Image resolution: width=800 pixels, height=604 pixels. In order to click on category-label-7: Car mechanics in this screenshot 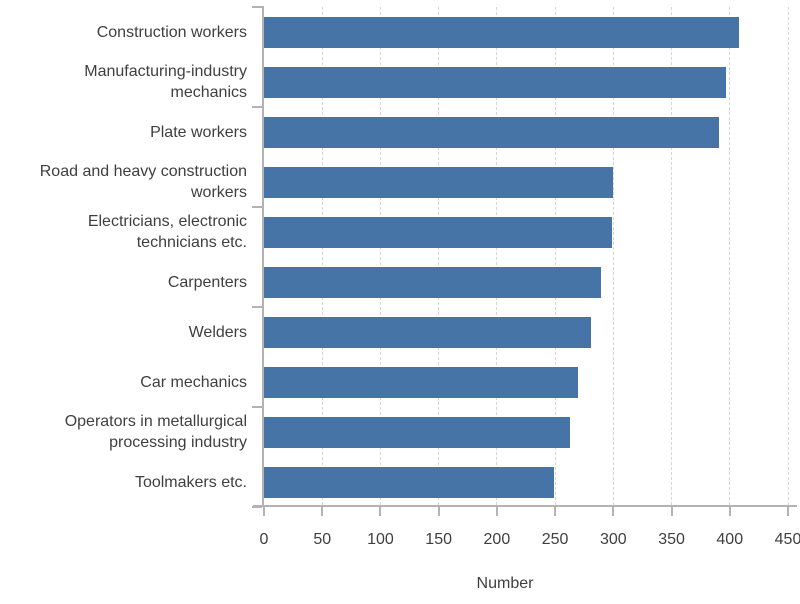, I will do `click(193, 382)`.